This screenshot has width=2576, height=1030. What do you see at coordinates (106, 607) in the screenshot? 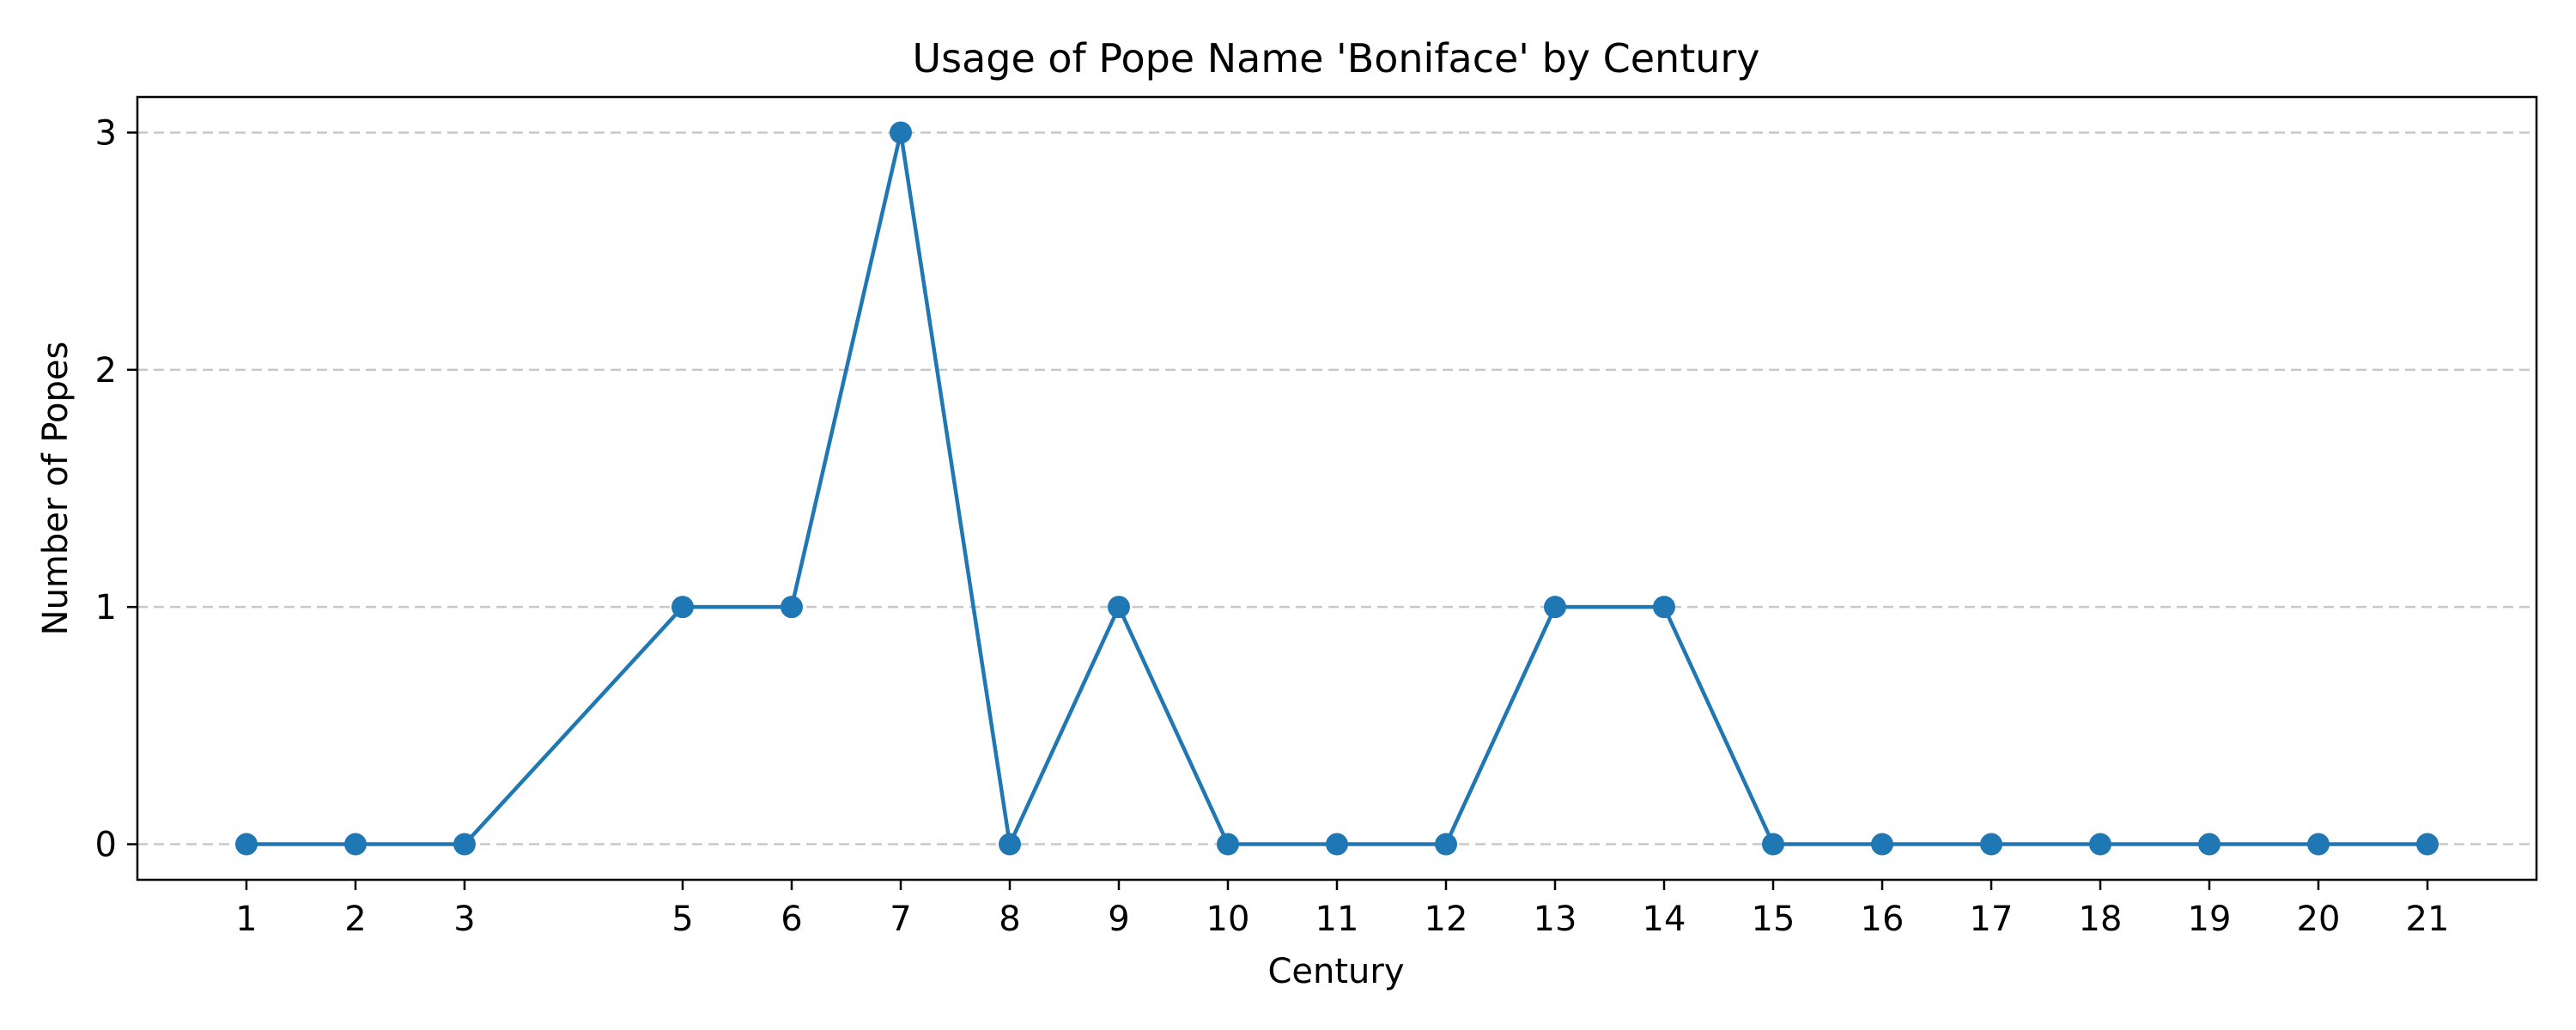
I see `y-tick-label: 1` at bounding box center [106, 607].